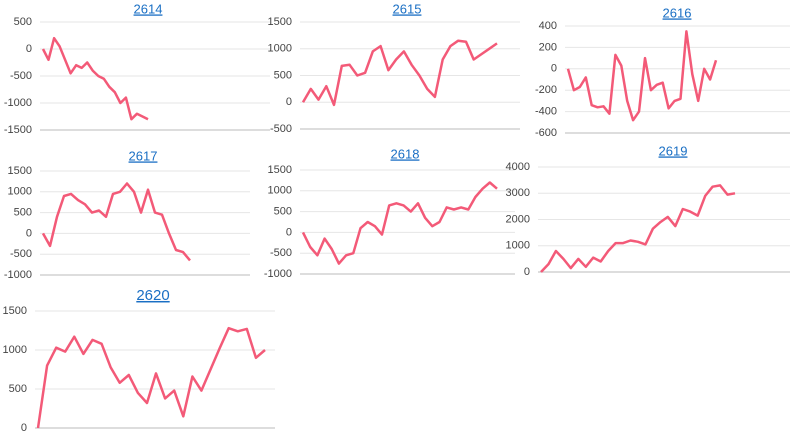 Image resolution: width=800 pixels, height=440 pixels. Describe the element at coordinates (407, 8) in the screenshot. I see `chart-title-link: 2615` at that location.